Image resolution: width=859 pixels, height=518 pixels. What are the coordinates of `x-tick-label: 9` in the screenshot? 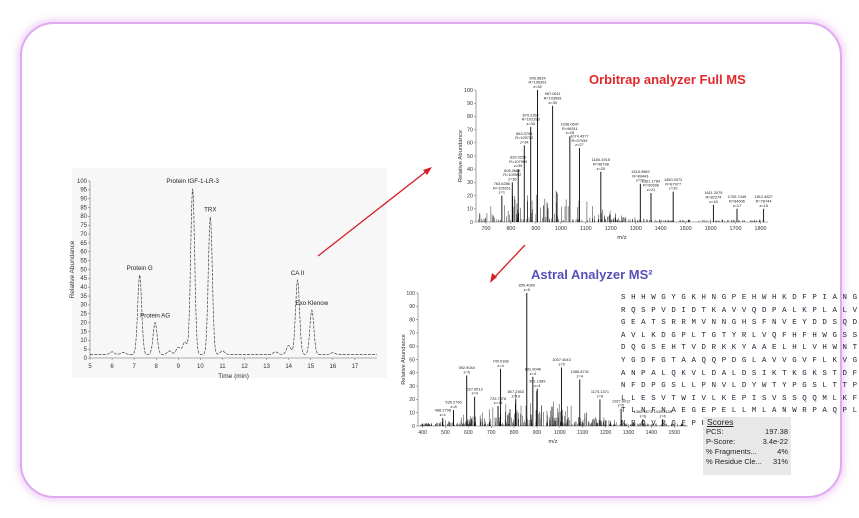 It's located at (179, 367).